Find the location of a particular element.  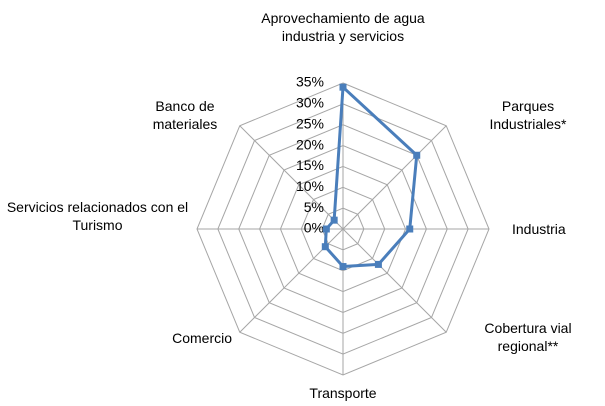

y-tick-label: 0% is located at coordinates (314, 228).